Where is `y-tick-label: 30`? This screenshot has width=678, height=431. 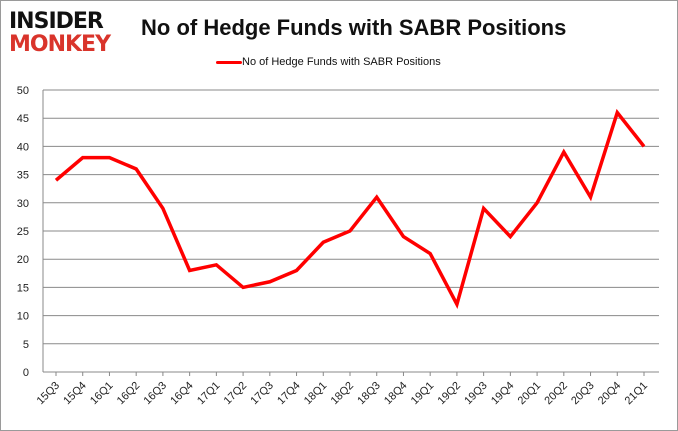 y-tick-label: 30 is located at coordinates (23, 204).